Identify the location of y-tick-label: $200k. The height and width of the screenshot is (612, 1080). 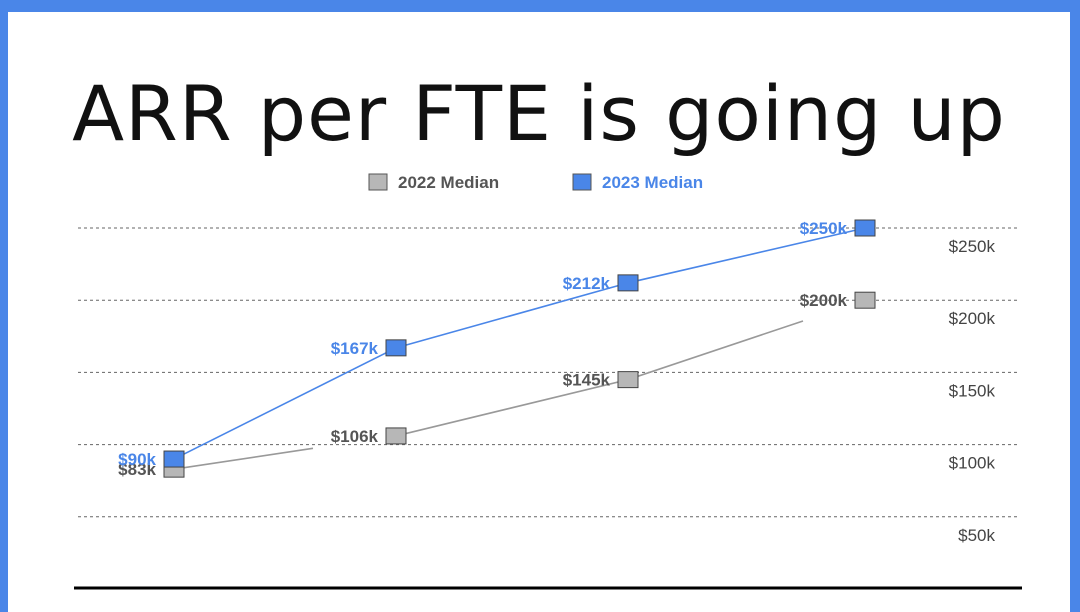
(972, 318).